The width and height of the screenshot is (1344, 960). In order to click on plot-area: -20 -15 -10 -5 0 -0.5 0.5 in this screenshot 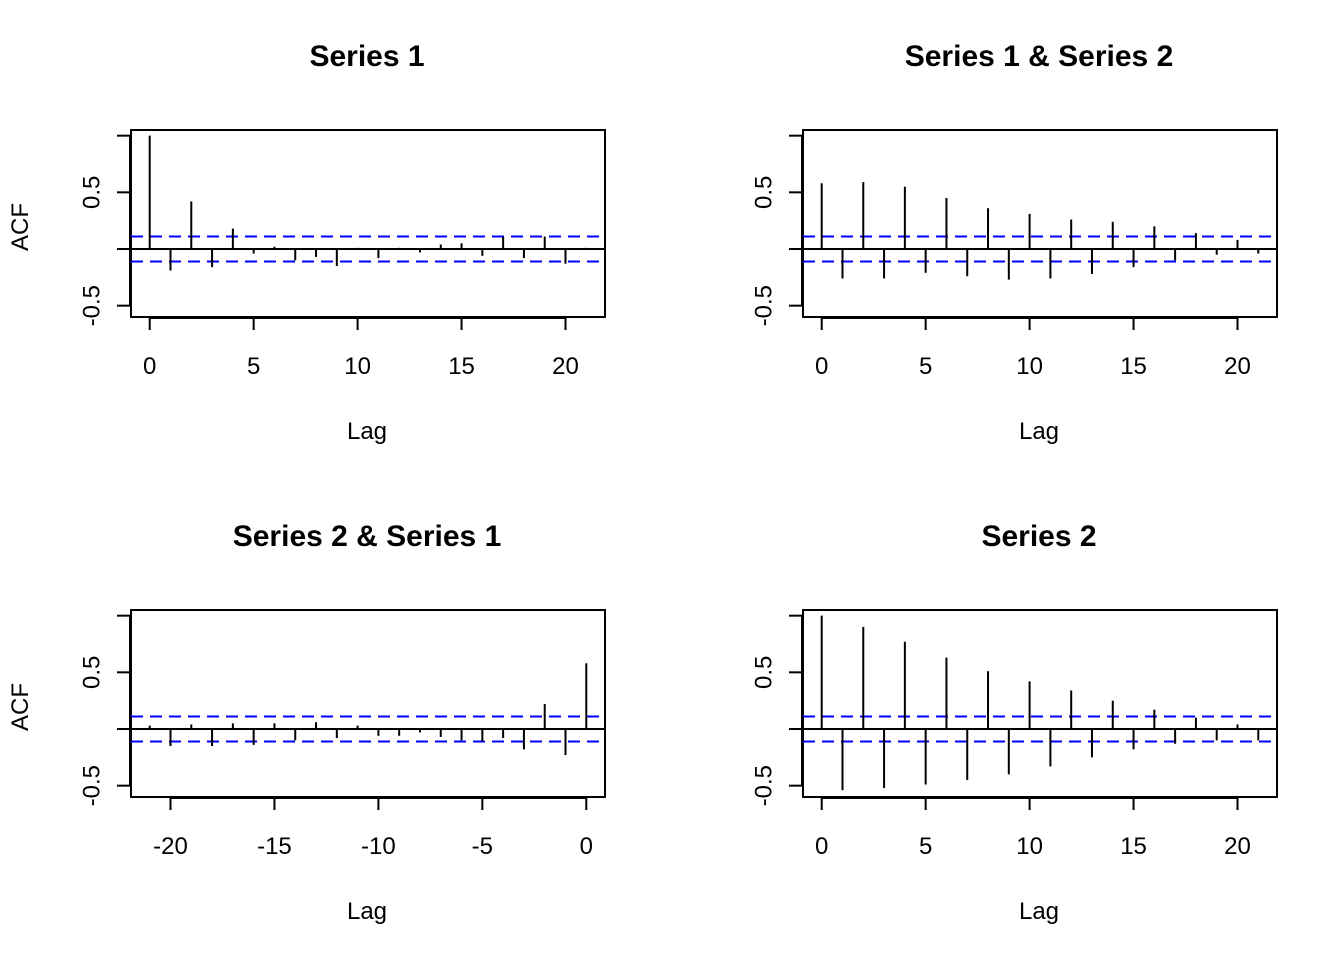, I will do `click(342, 734)`.